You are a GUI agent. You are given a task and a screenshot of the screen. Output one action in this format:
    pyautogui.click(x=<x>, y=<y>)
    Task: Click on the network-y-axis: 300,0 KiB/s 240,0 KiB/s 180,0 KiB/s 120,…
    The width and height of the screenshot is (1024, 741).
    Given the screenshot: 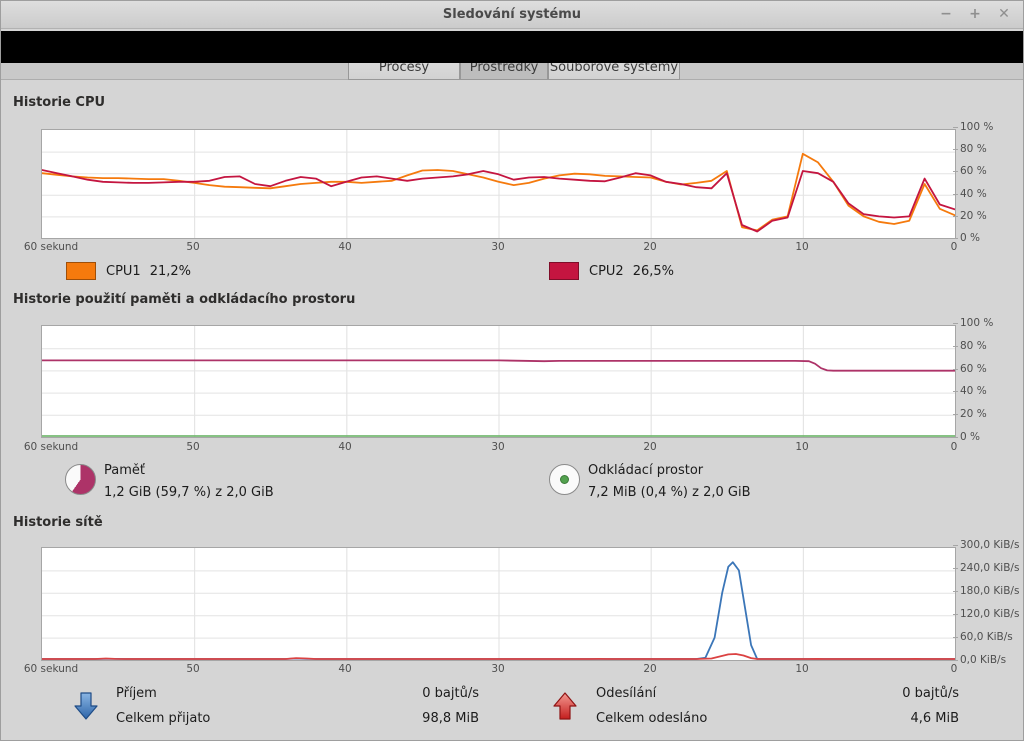 What is the action you would take?
    pyautogui.click(x=986, y=602)
    